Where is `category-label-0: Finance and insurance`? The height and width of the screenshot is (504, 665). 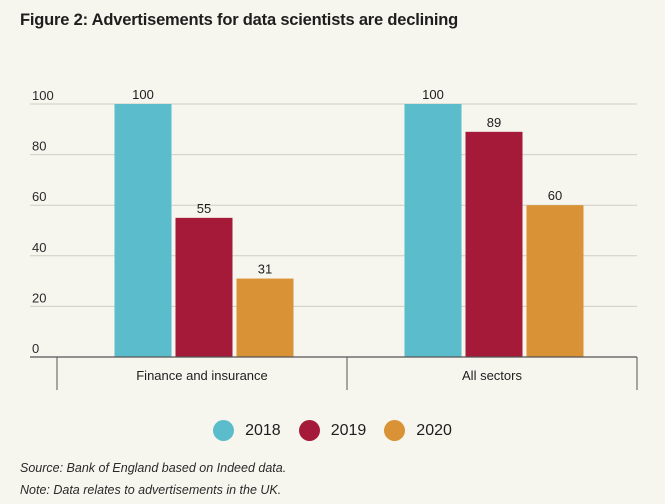 category-label-0: Finance and insurance is located at coordinates (202, 375).